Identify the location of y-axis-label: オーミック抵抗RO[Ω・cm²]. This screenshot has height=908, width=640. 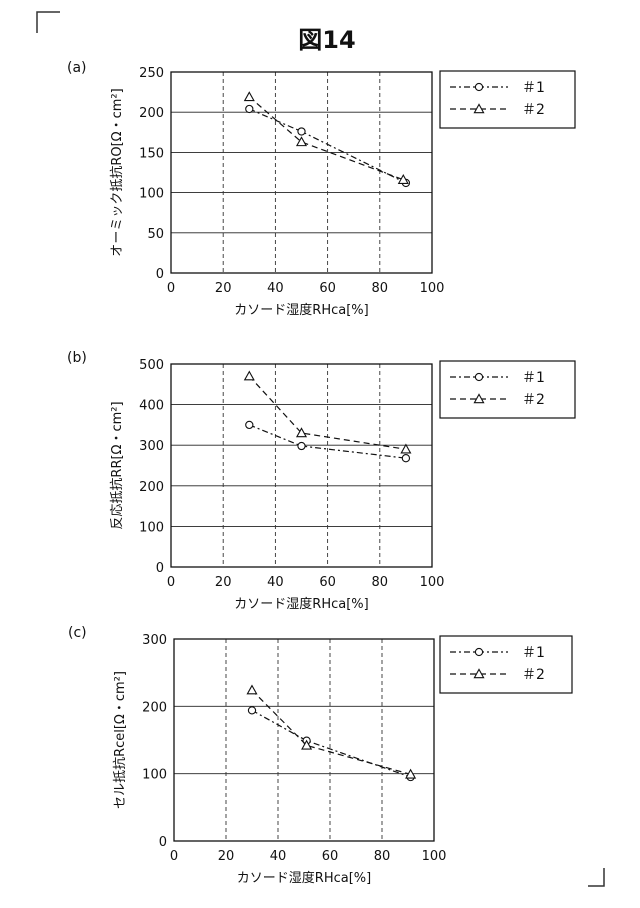
(117, 172).